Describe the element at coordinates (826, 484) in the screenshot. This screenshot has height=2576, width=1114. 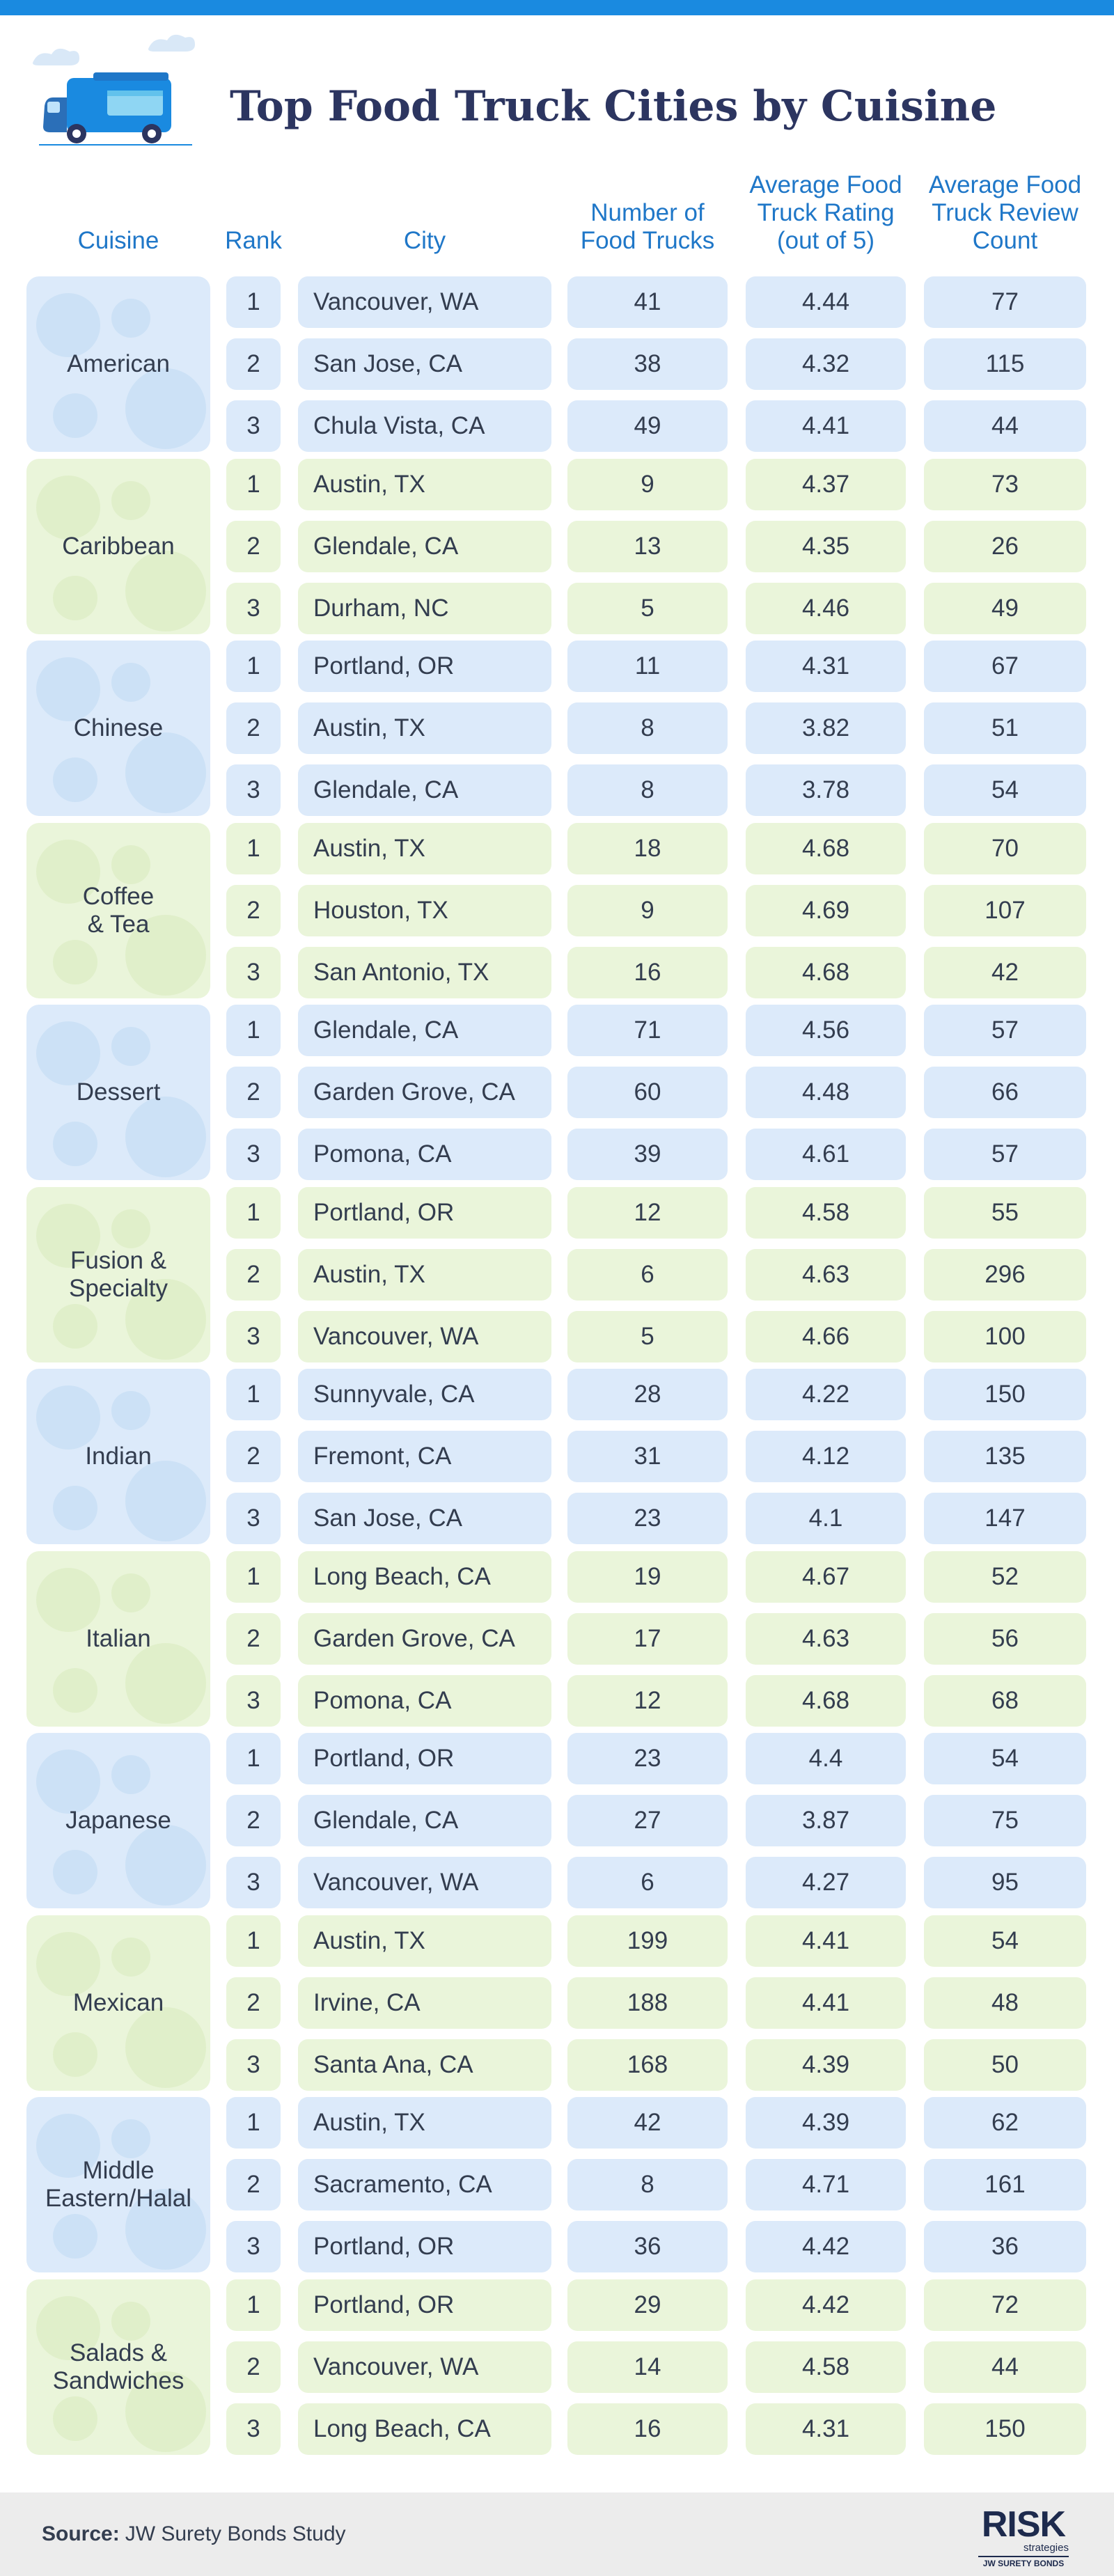
I see `rating-cell: 4.37` at that location.